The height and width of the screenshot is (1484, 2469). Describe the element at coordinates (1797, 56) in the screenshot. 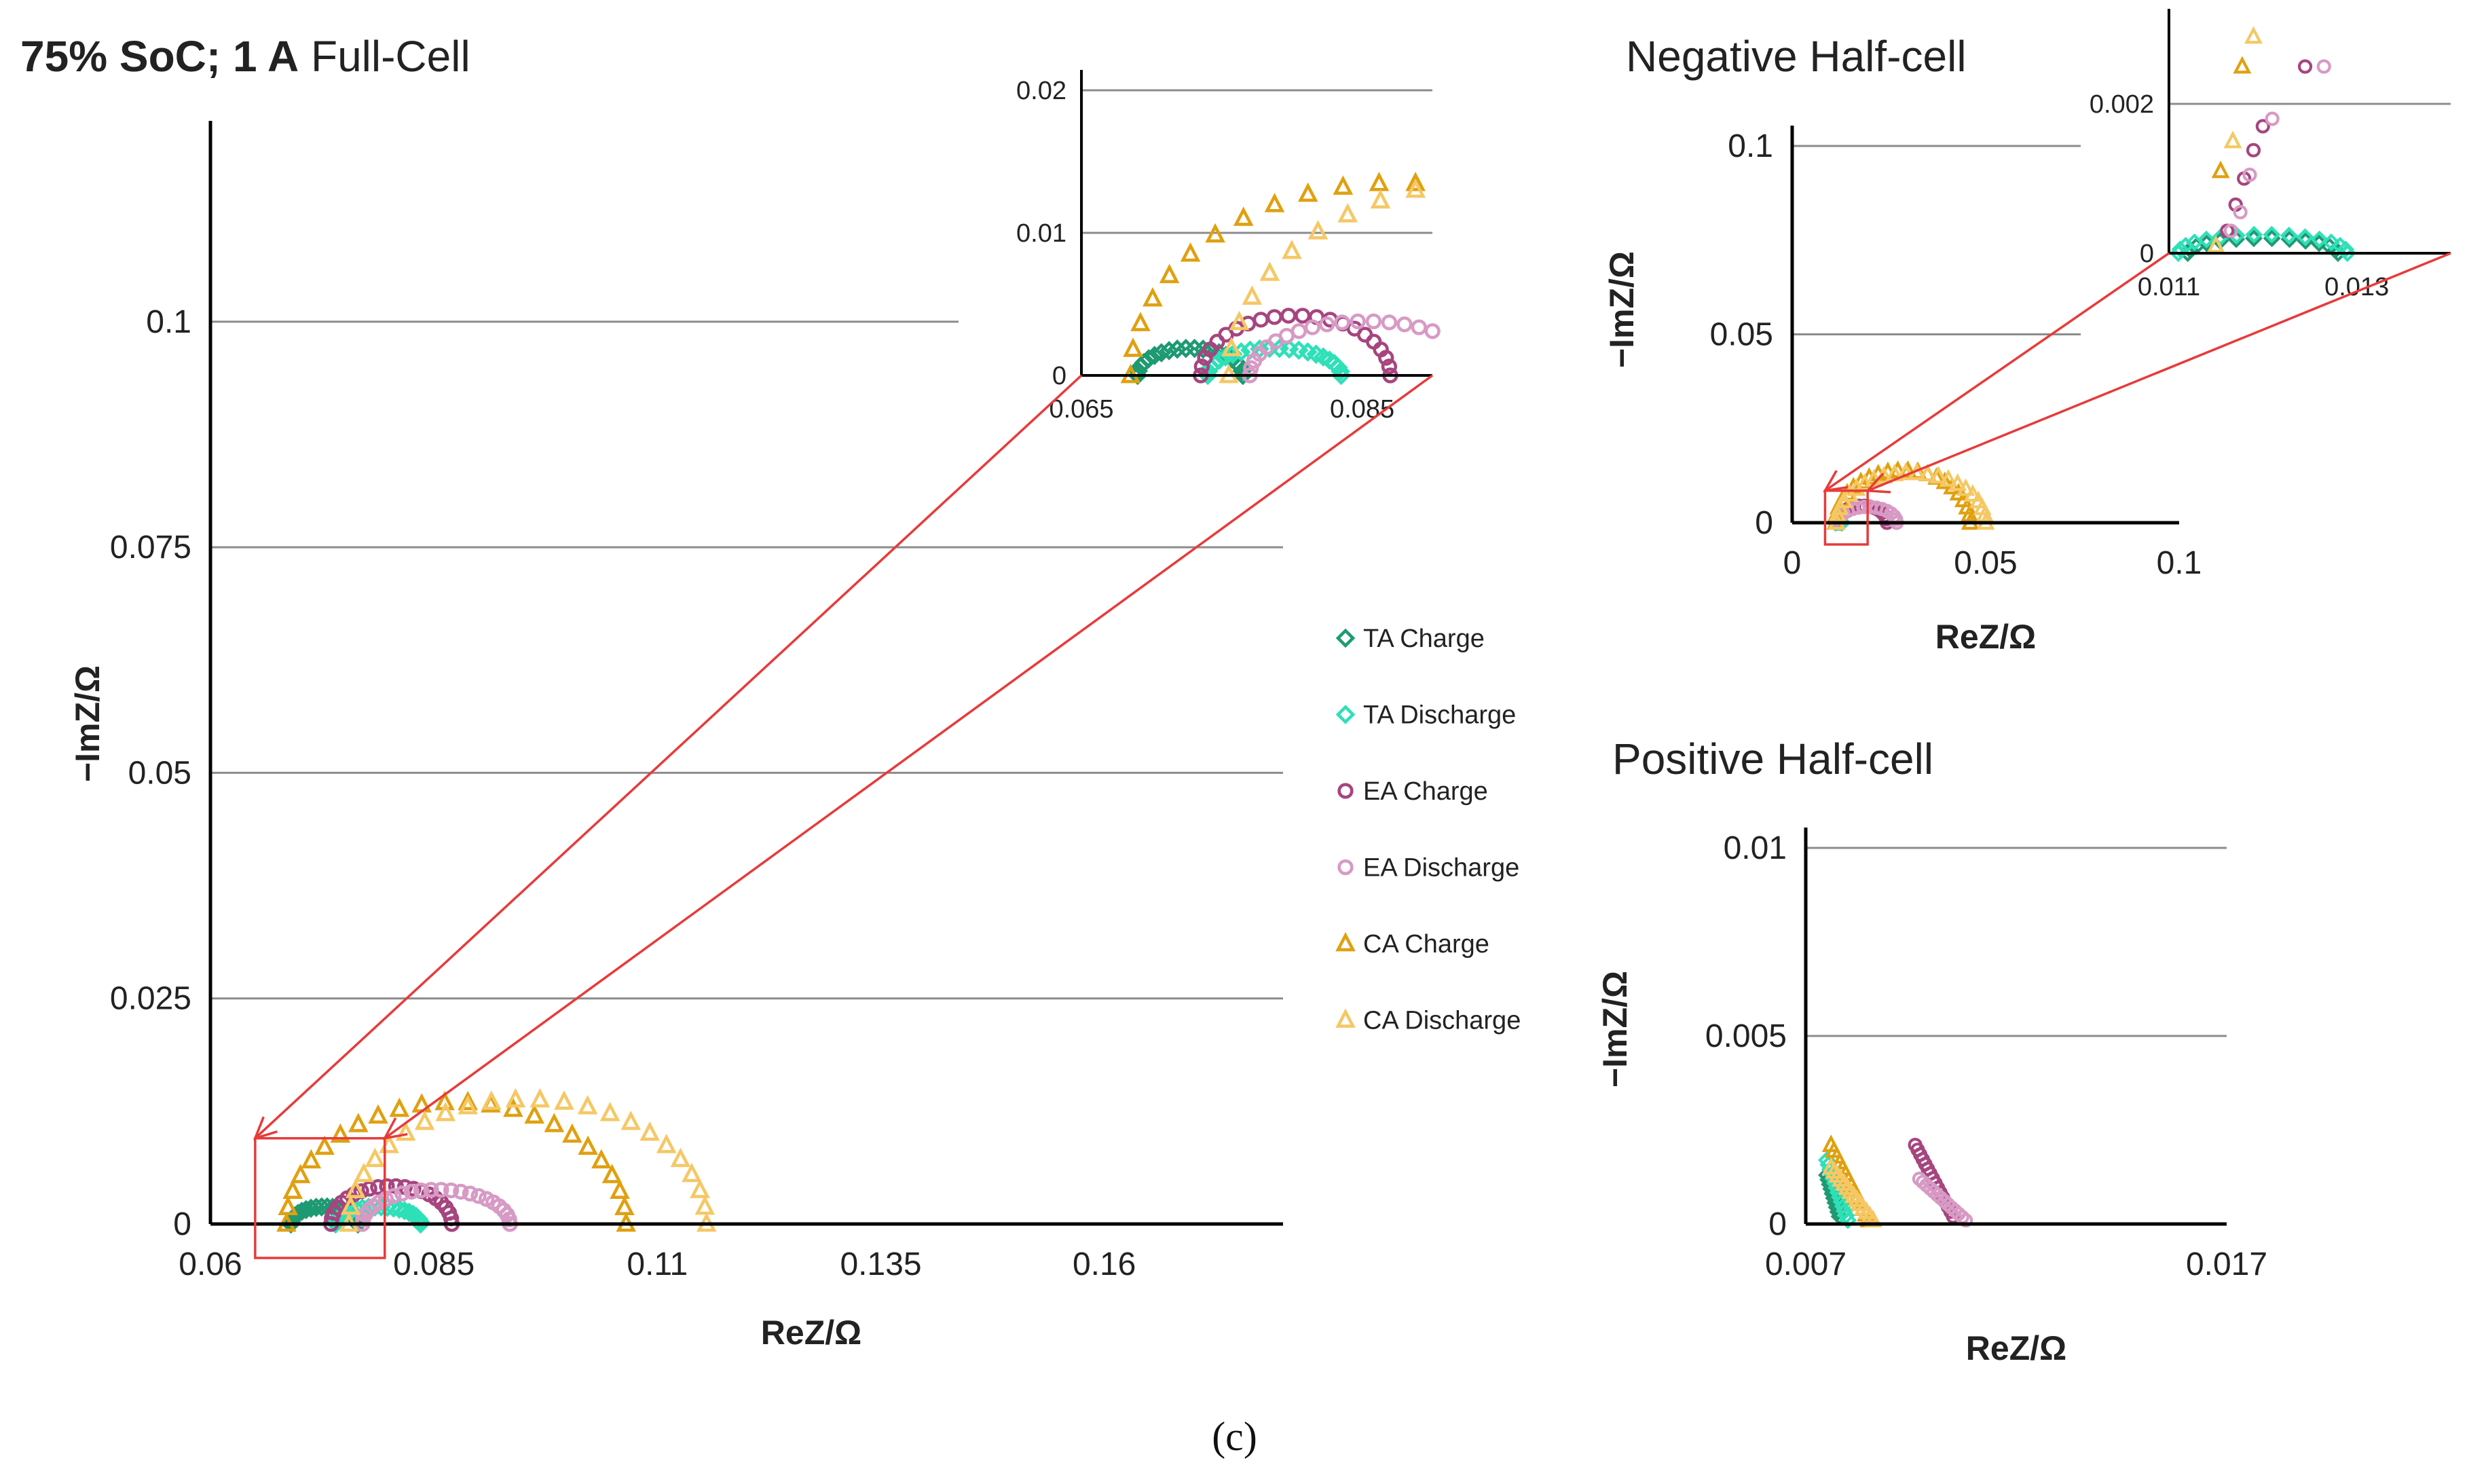

I see `chart-title: Negative Half-cell` at that location.